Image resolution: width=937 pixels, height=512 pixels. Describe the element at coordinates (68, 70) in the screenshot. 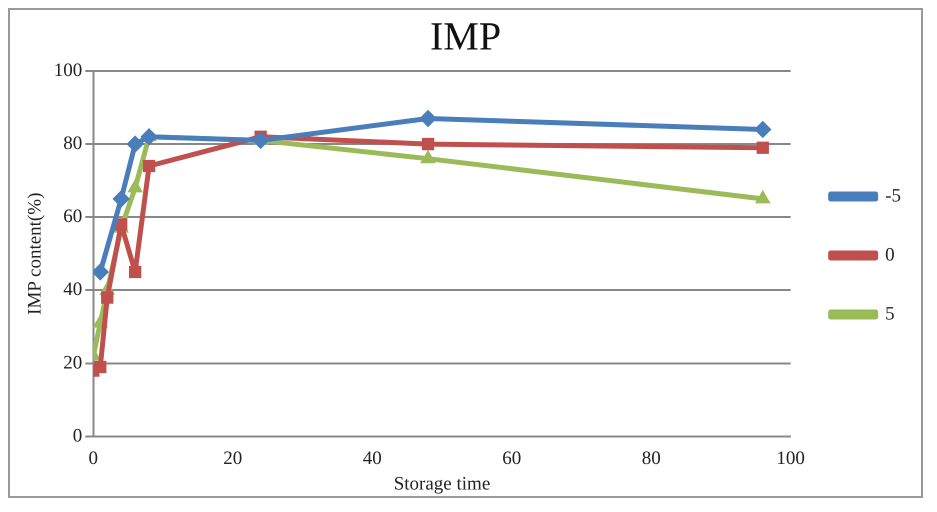

I see `y-tick-label: 100` at that location.